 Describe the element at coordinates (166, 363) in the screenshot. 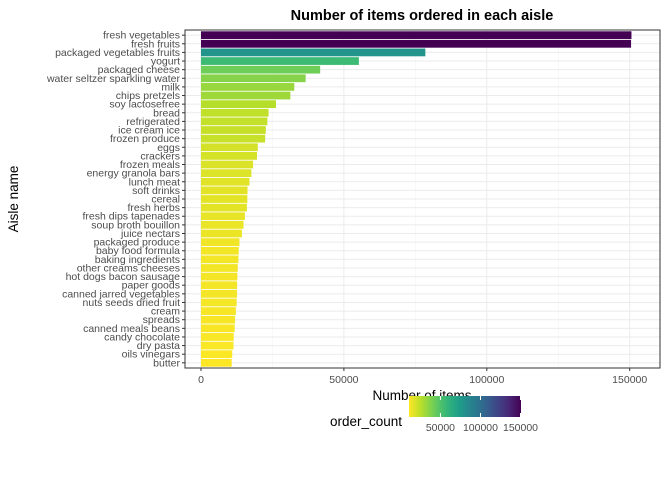

I see `y-tick-label: butter` at that location.